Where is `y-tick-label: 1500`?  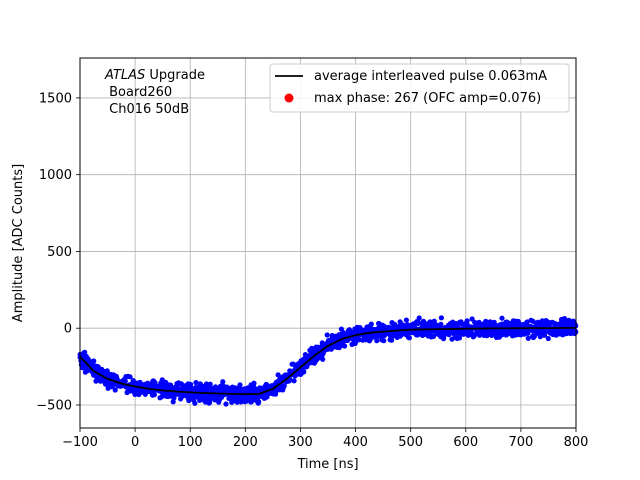 y-tick-label: 1500 is located at coordinates (55, 98).